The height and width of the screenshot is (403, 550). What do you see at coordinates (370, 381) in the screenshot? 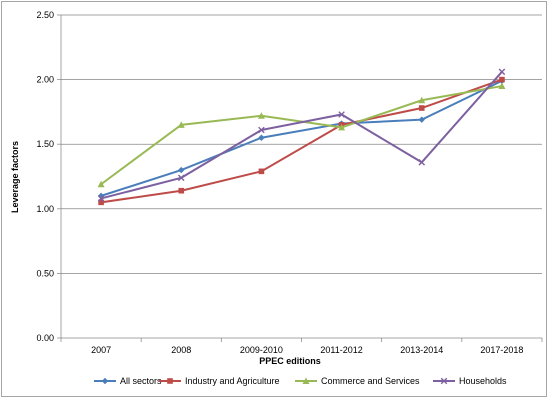
I see `legend-label: Commerce and Services` at bounding box center [370, 381].